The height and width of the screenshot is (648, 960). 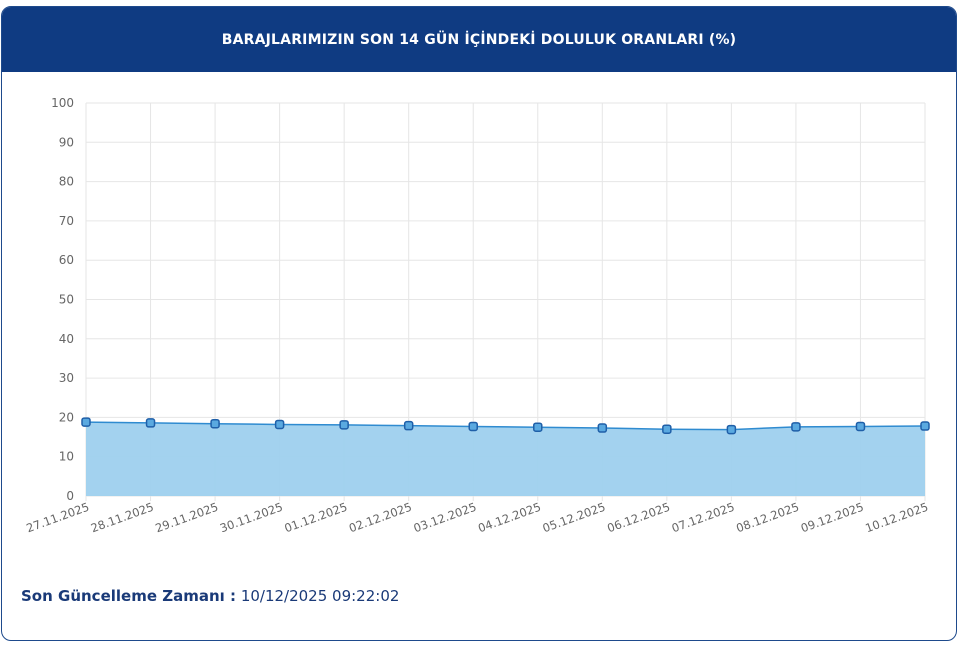 What do you see at coordinates (66, 221) in the screenshot?
I see `y-tick-label: 70` at bounding box center [66, 221].